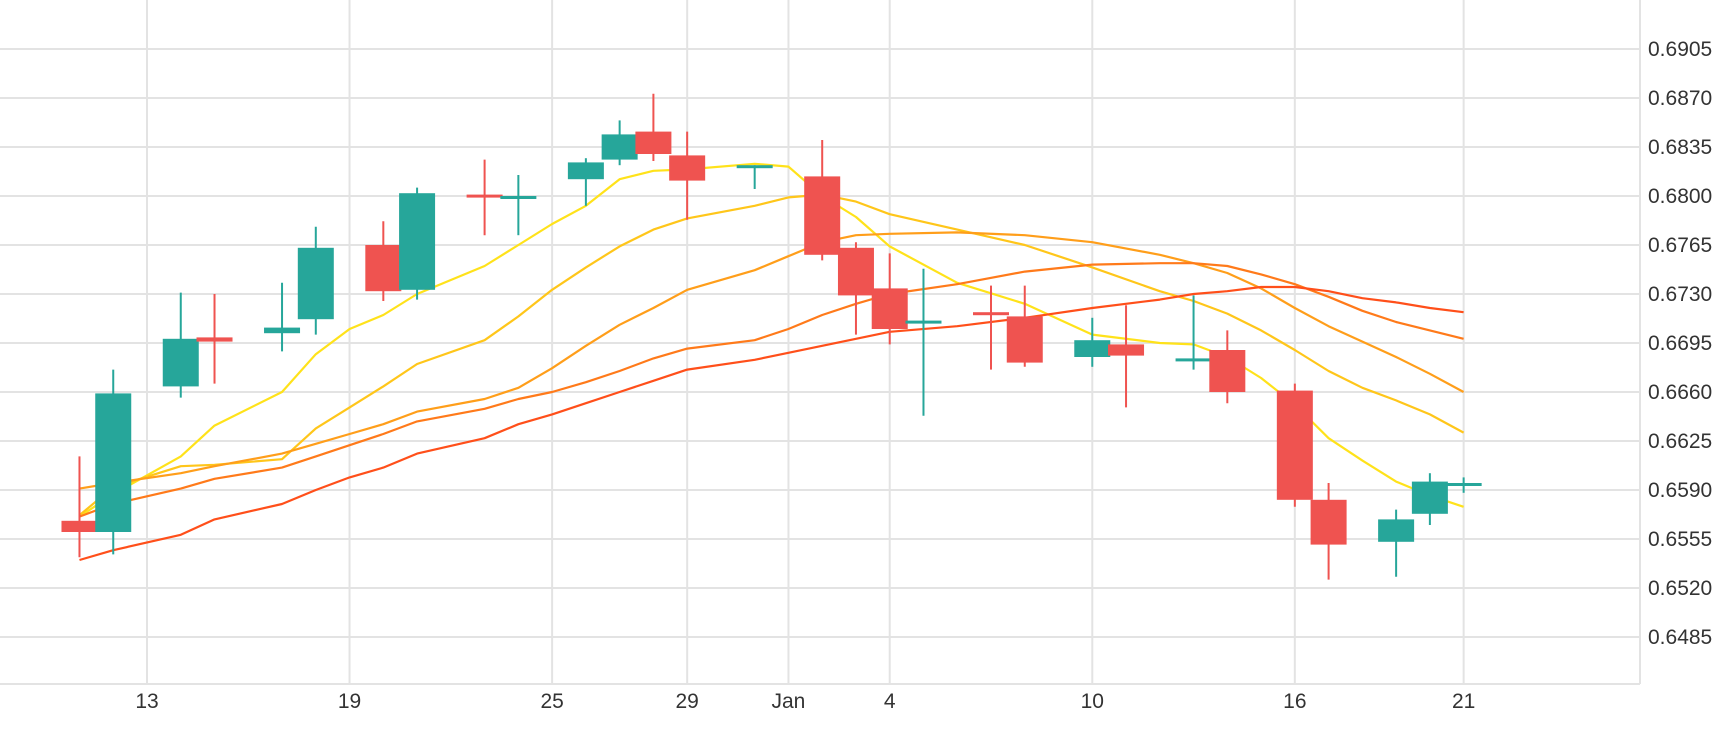 The image size is (1730, 730). What do you see at coordinates (1680, 490) in the screenshot?
I see `y-tick-label: 0.6590` at bounding box center [1680, 490].